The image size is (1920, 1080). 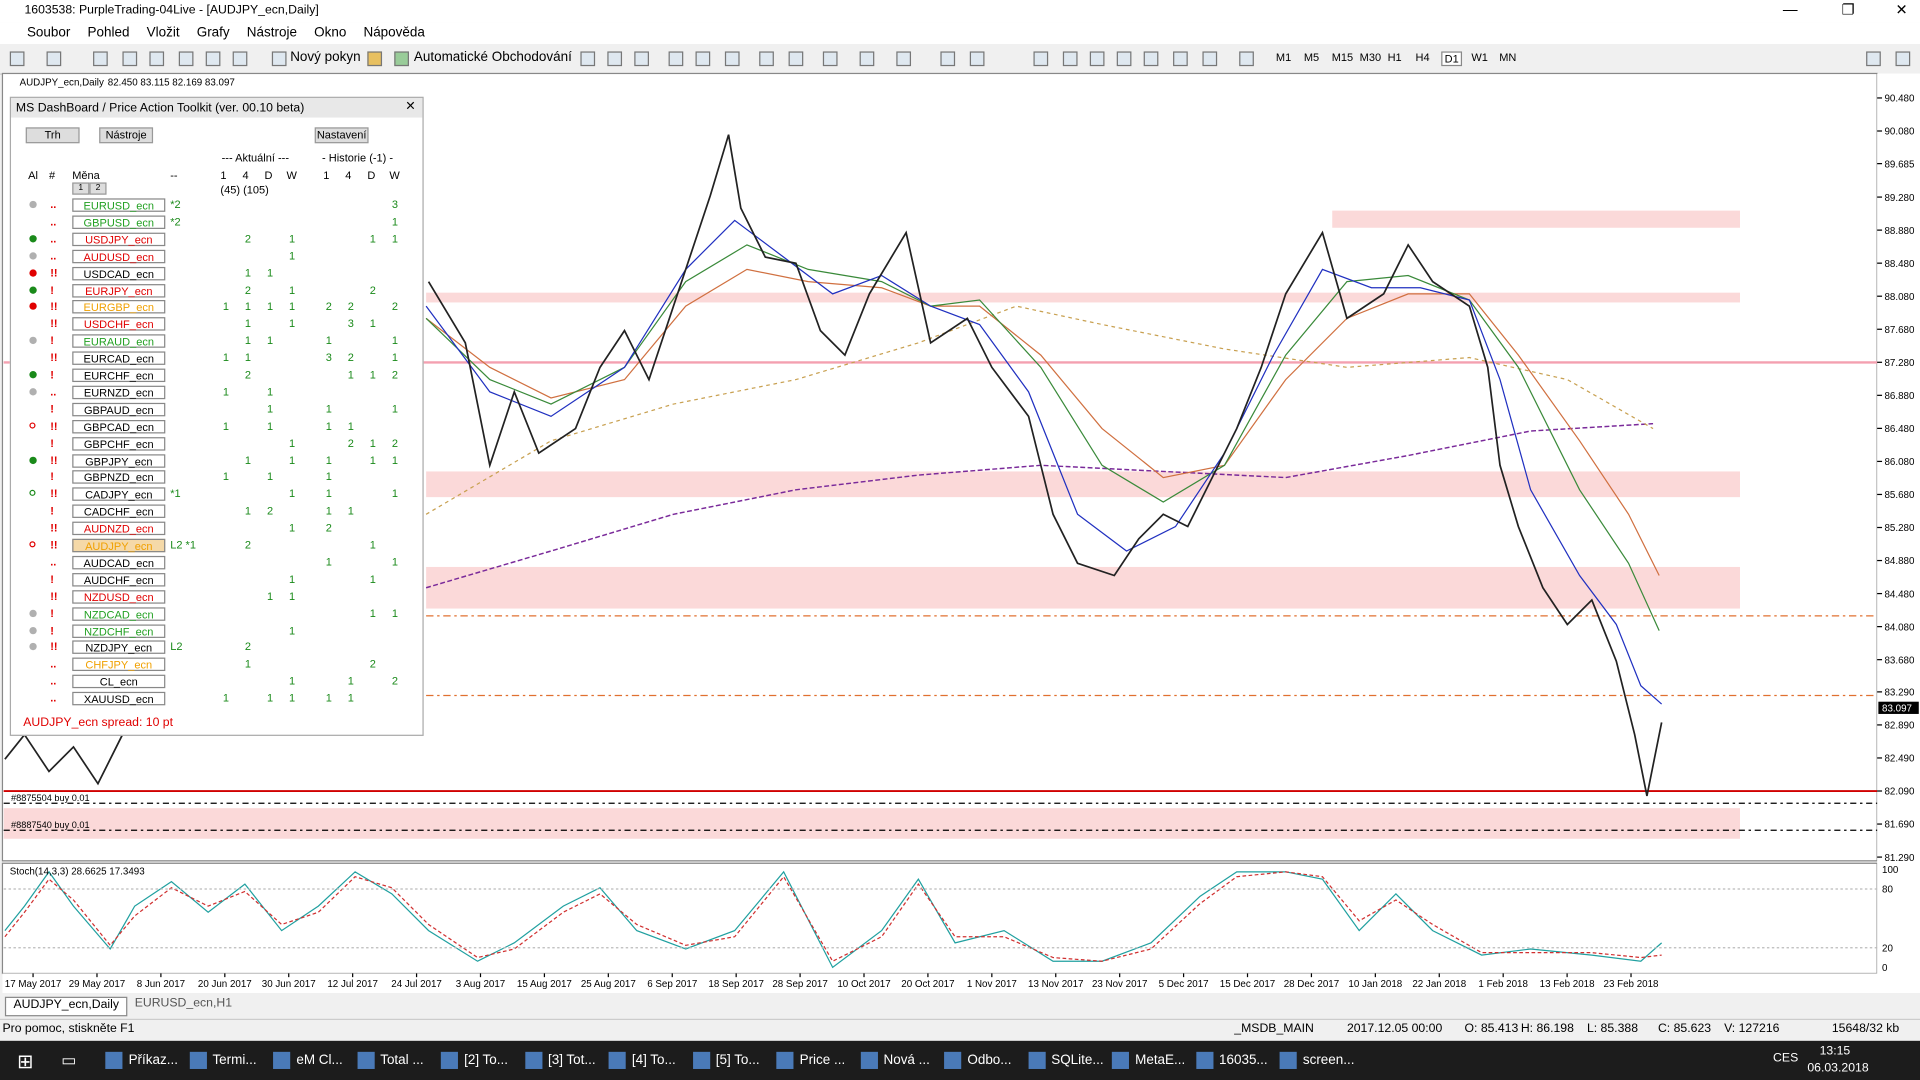 I want to click on dashboard-close: ✕, so click(x=410, y=107).